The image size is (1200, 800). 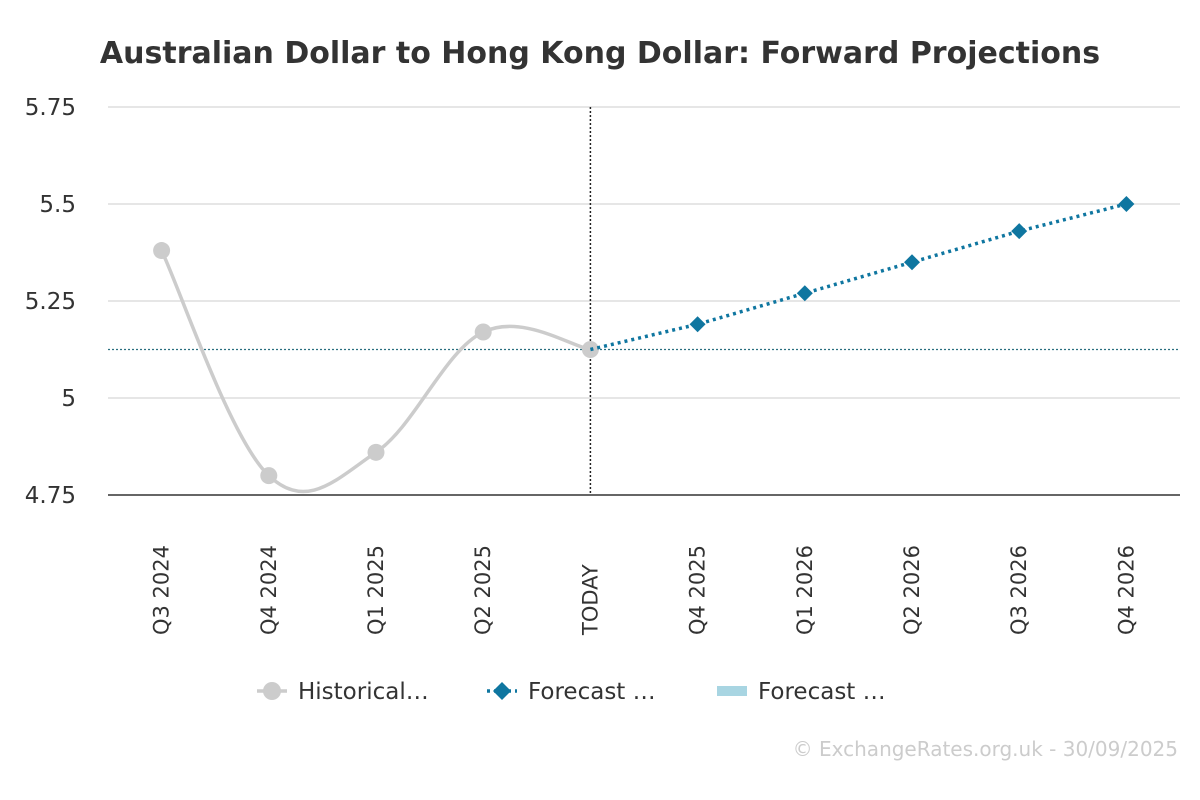 What do you see at coordinates (269, 590) in the screenshot?
I see `x-tick-label: Q4 2024` at bounding box center [269, 590].